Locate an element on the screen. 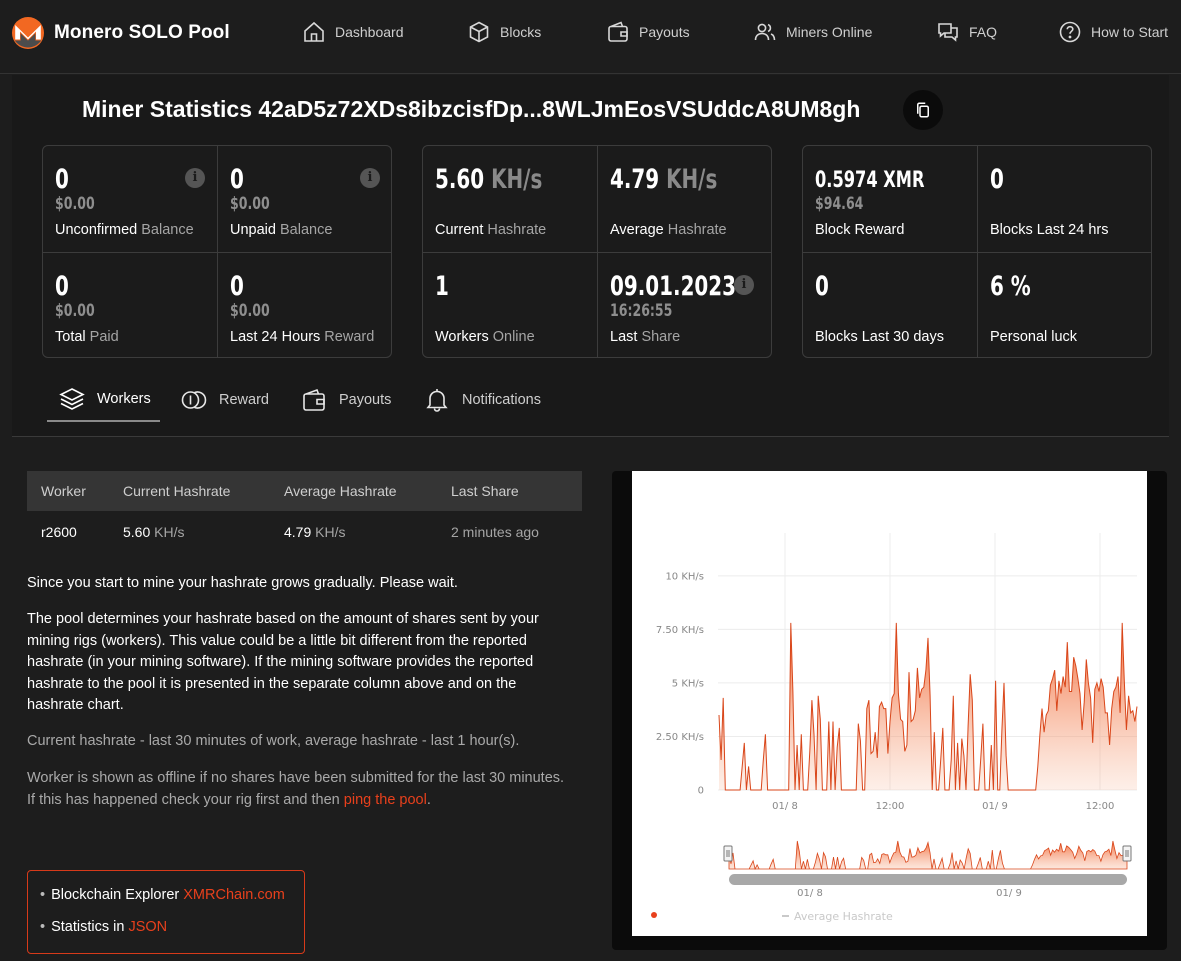 The width and height of the screenshot is (1181, 961). unconfirmed-balance-label: Unconfirmed Balance is located at coordinates (124, 230).